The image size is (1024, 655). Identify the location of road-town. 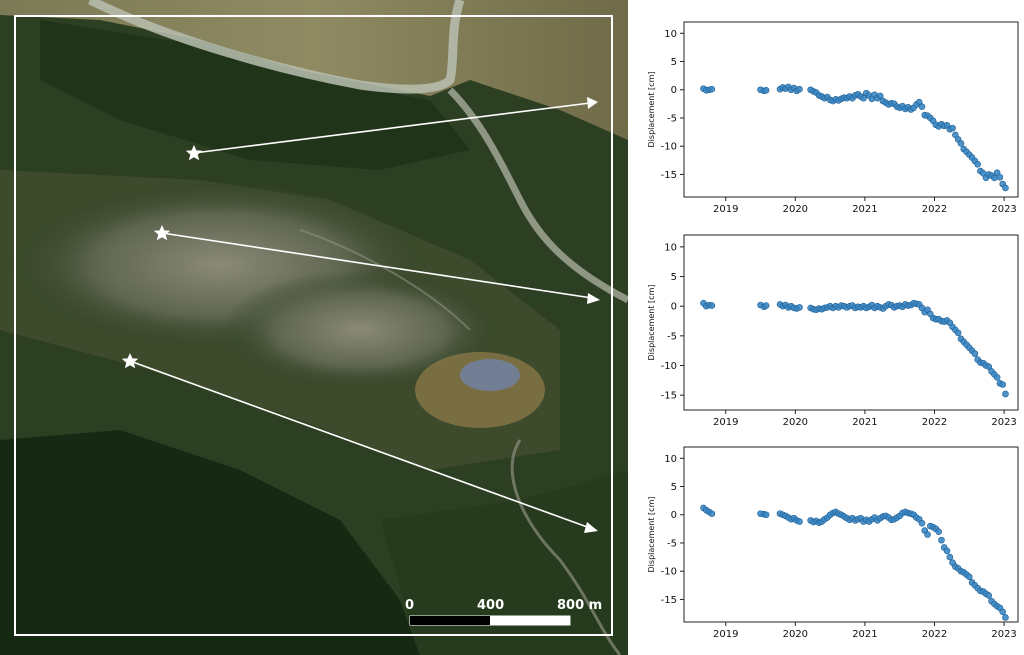
(385, 280).